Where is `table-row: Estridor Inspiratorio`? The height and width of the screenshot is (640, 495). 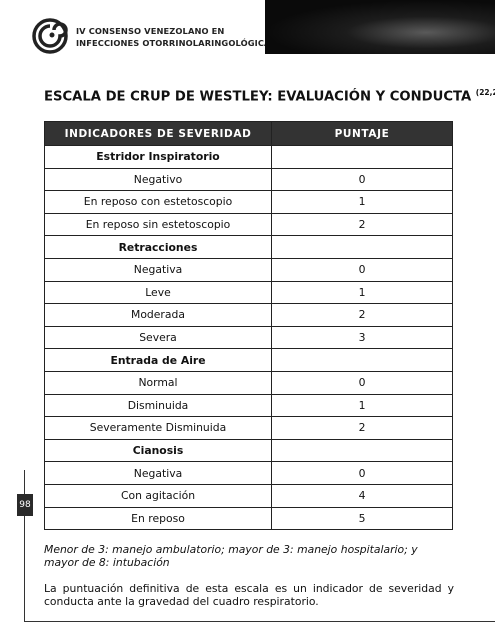 table-row: Estridor Inspiratorio is located at coordinates (248, 157).